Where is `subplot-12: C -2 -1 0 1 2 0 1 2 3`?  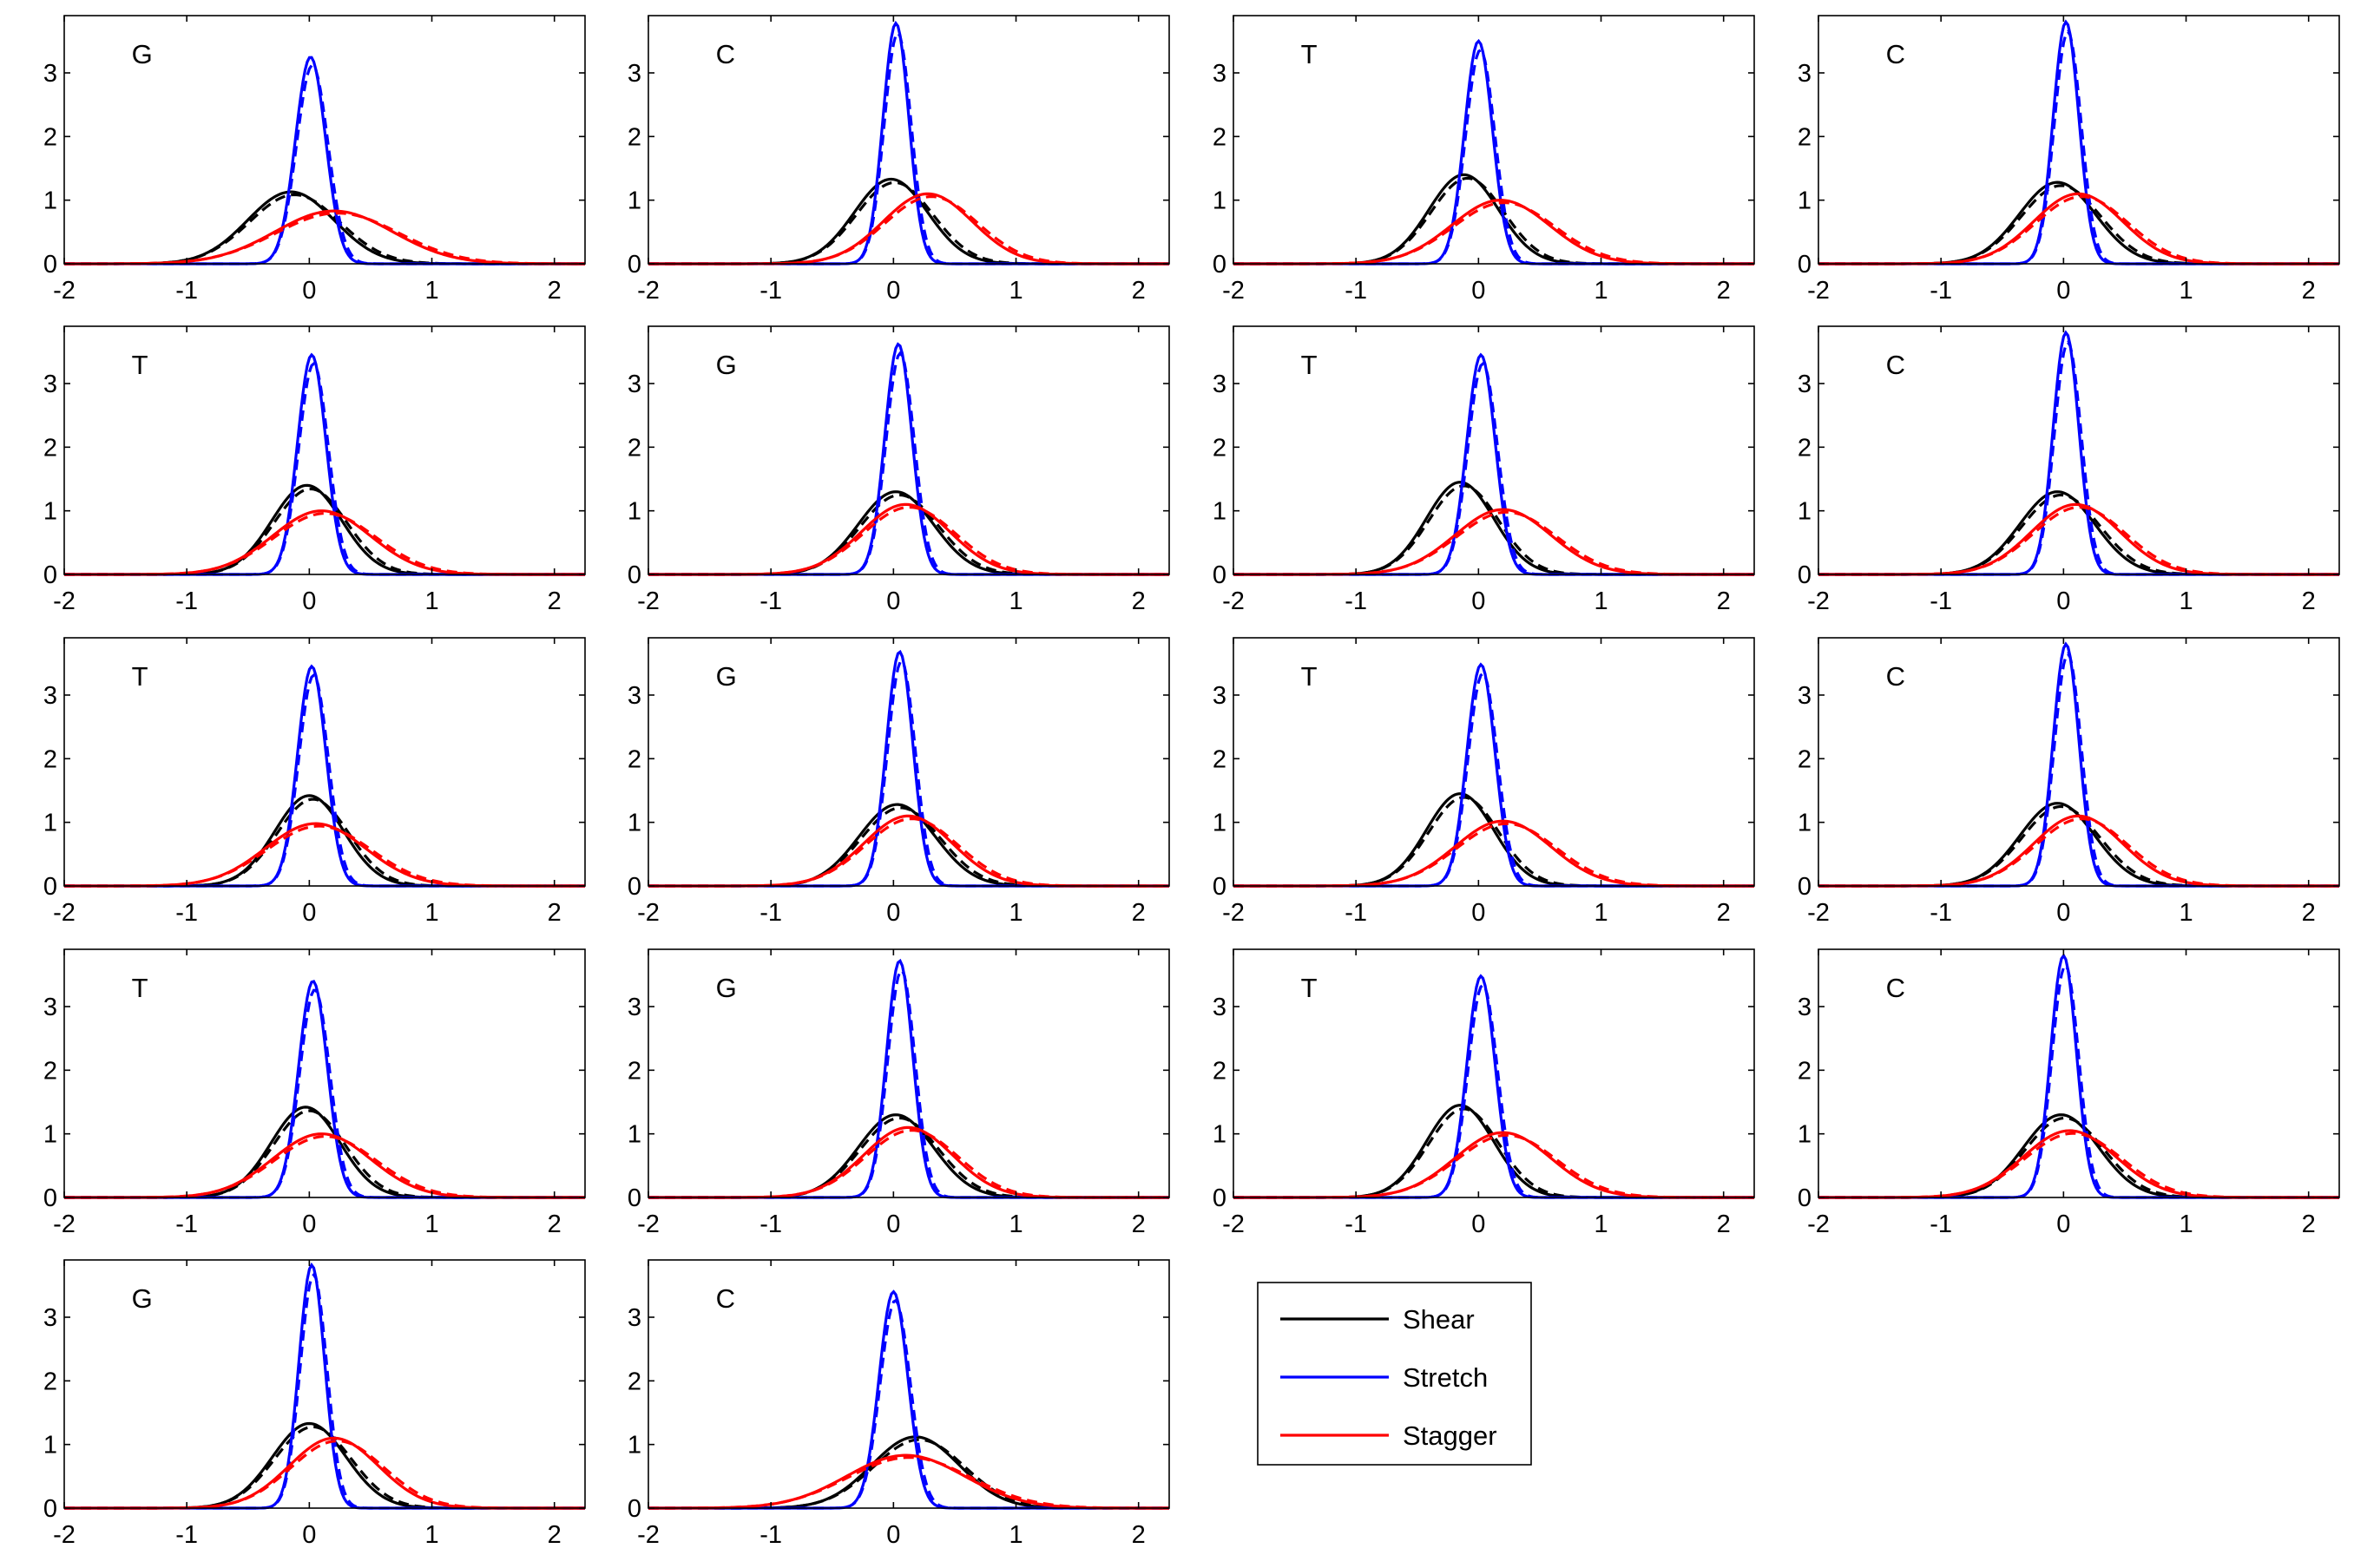
subplot-12: C -2 -1 0 1 2 0 1 2 3 is located at coordinates (2069, 782).